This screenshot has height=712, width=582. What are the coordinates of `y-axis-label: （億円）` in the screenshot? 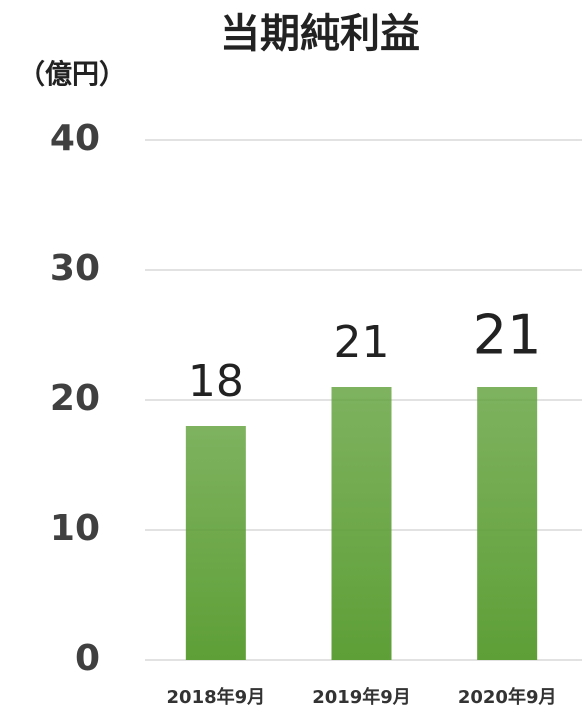 It's located at (72, 75).